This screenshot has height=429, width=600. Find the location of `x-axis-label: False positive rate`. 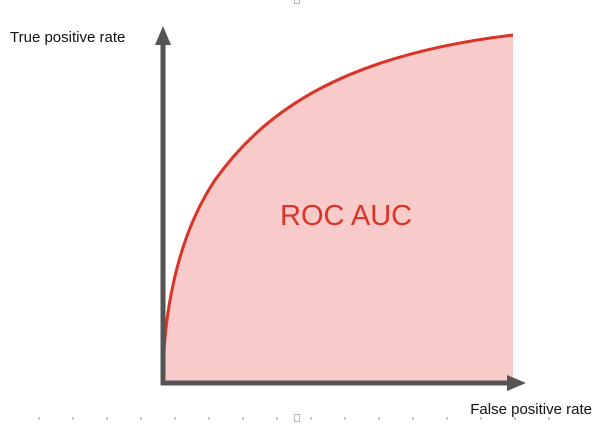

x-axis-label: False positive rate is located at coordinates (531, 409).